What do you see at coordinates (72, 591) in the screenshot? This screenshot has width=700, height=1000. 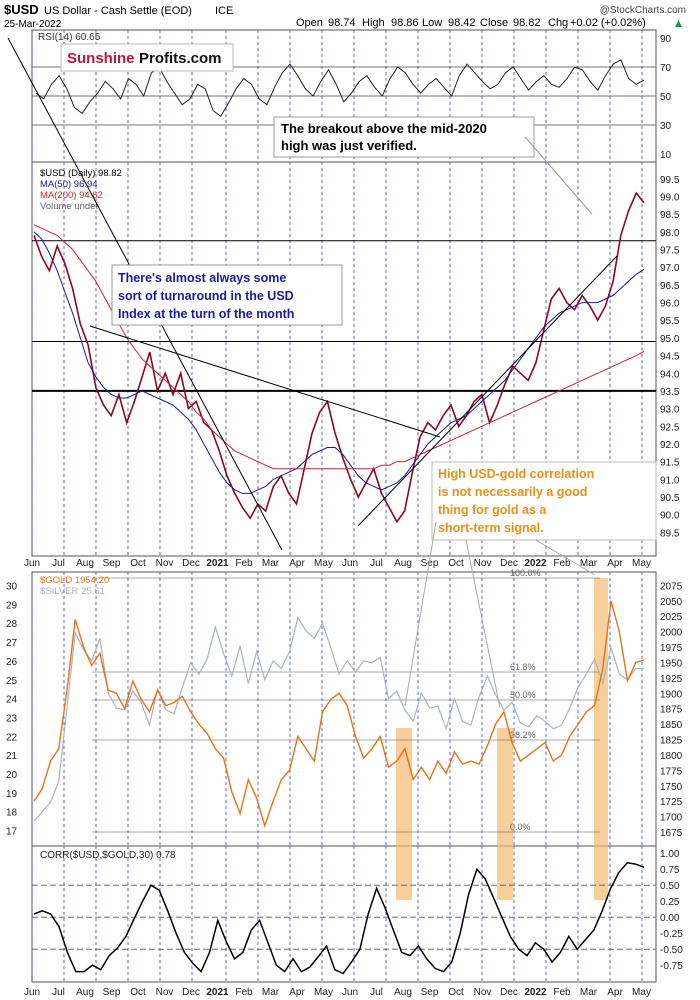 I see `gold-legend-entry: $SILVER 25.61` at bounding box center [72, 591].